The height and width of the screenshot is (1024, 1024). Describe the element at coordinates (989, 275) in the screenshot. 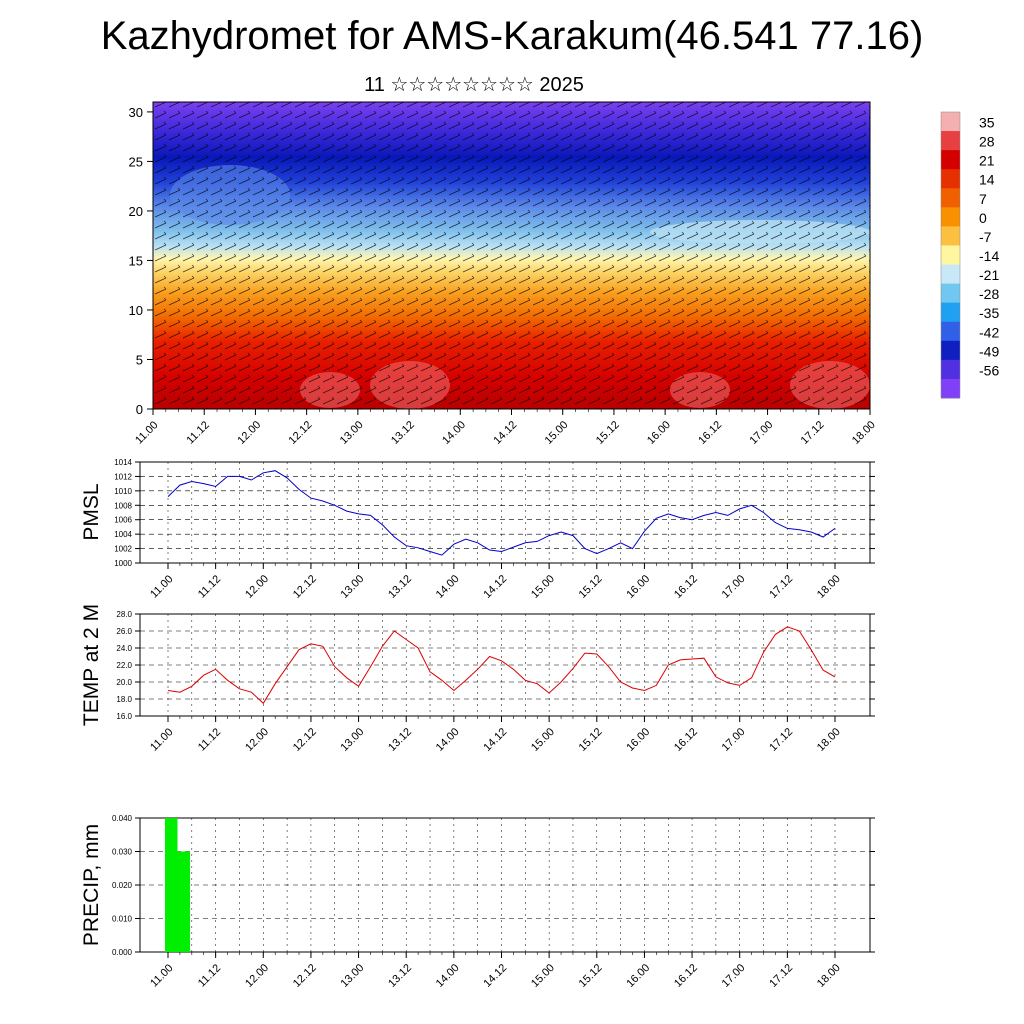

I see `colorbar-label: -21` at that location.